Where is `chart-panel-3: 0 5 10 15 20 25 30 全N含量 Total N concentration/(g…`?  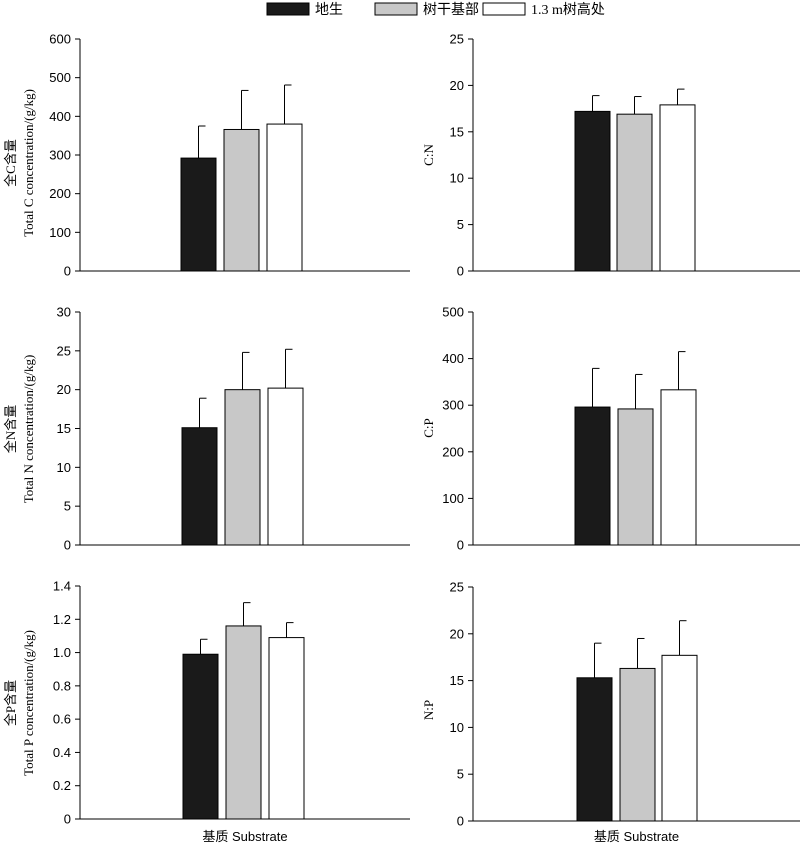 chart-panel-3: 0 5 10 15 20 25 30 全N含量 Total N concentration/(g… is located at coordinates (206, 429).